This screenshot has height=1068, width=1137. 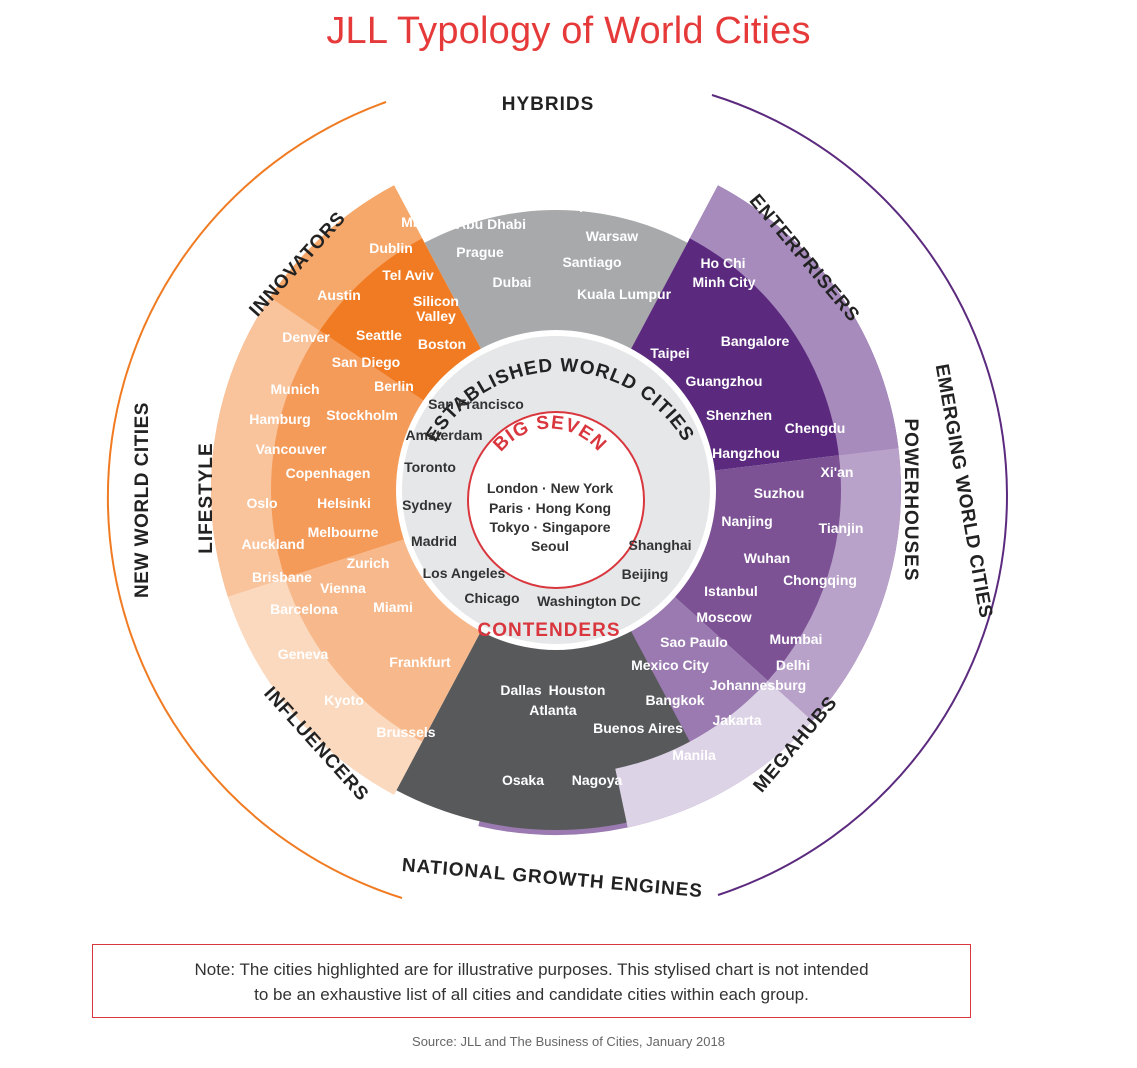 I want to click on lifestyle-city: Hamburg, so click(x=279, y=419).